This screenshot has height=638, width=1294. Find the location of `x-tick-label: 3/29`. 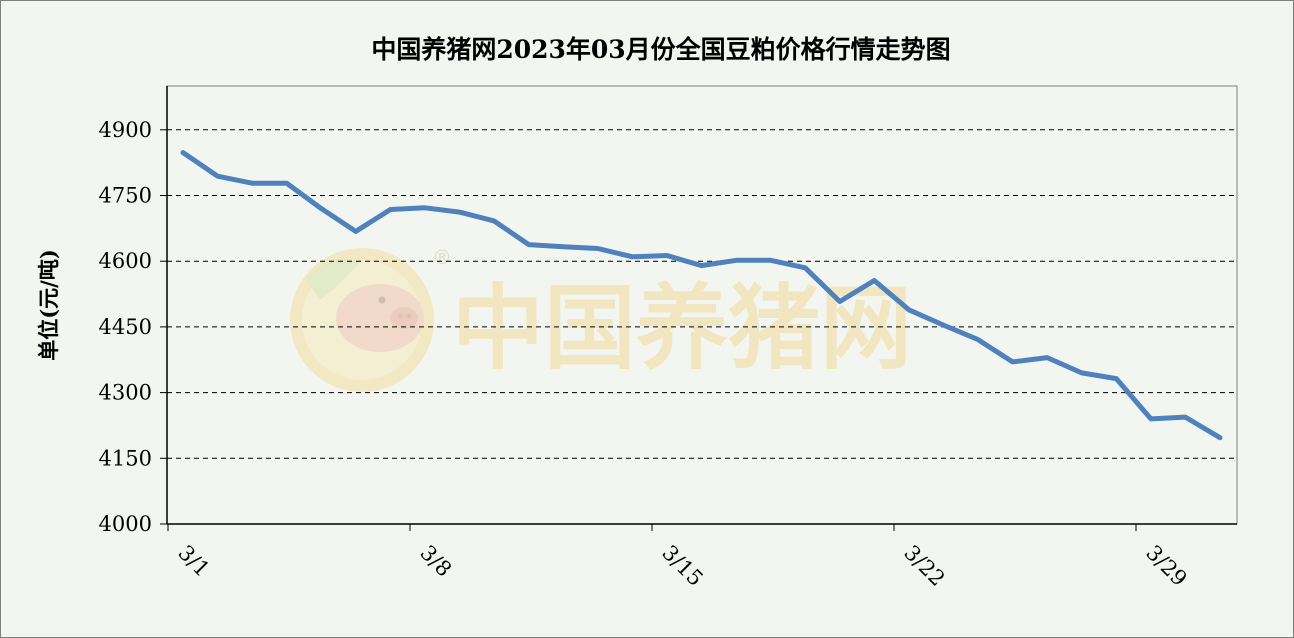

x-tick-label: 3/29 is located at coordinates (1166, 566).